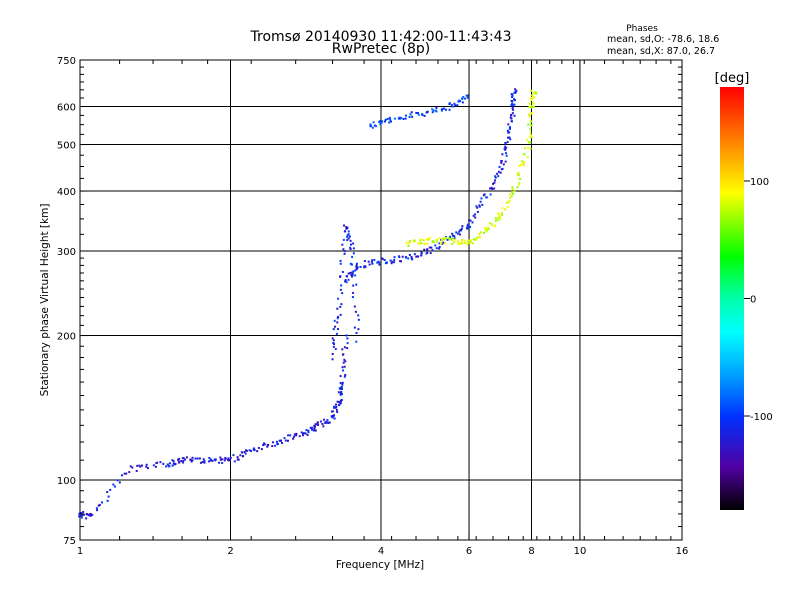  I want to click on colorbar-tick-label: -100, so click(761, 417).